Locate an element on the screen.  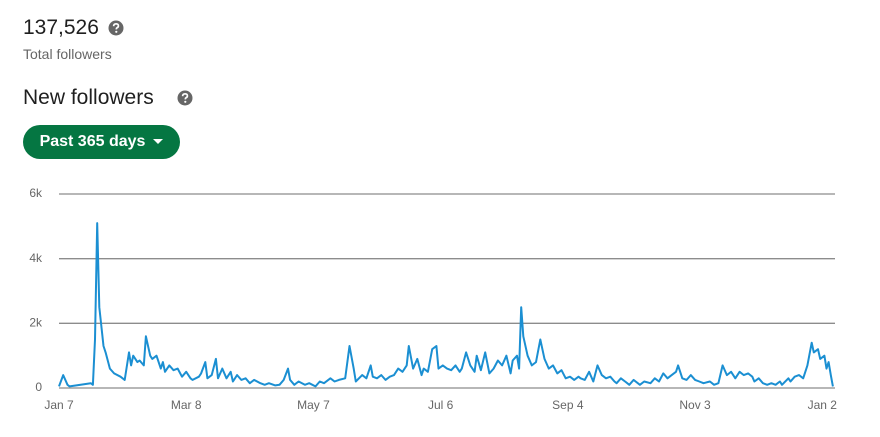
y-tick-label: 6k is located at coordinates (36, 193).